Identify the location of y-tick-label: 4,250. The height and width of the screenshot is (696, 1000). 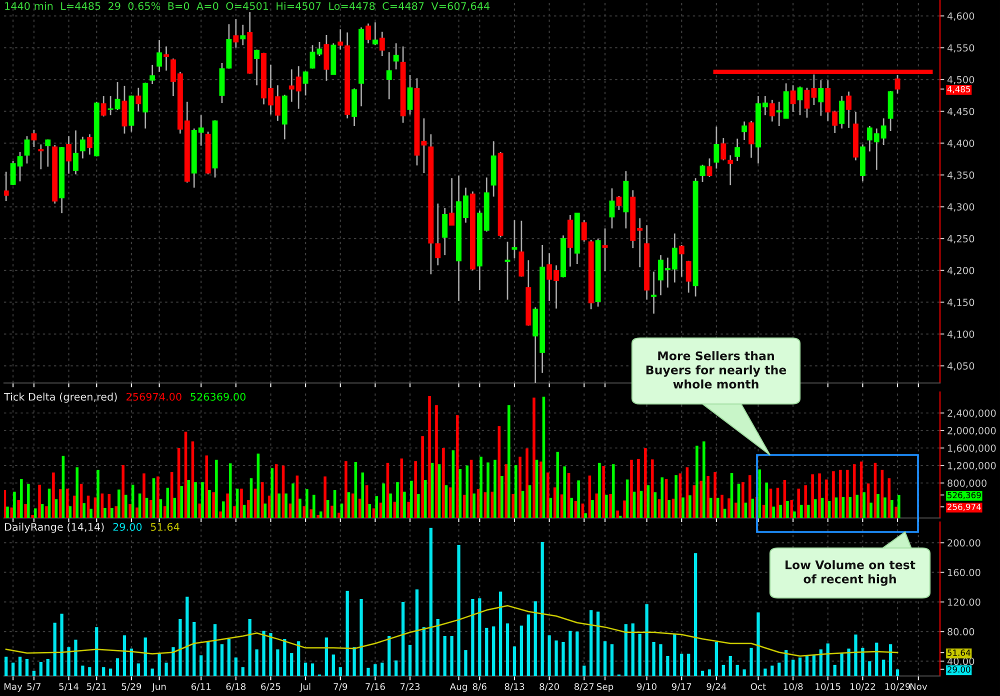
(960, 239).